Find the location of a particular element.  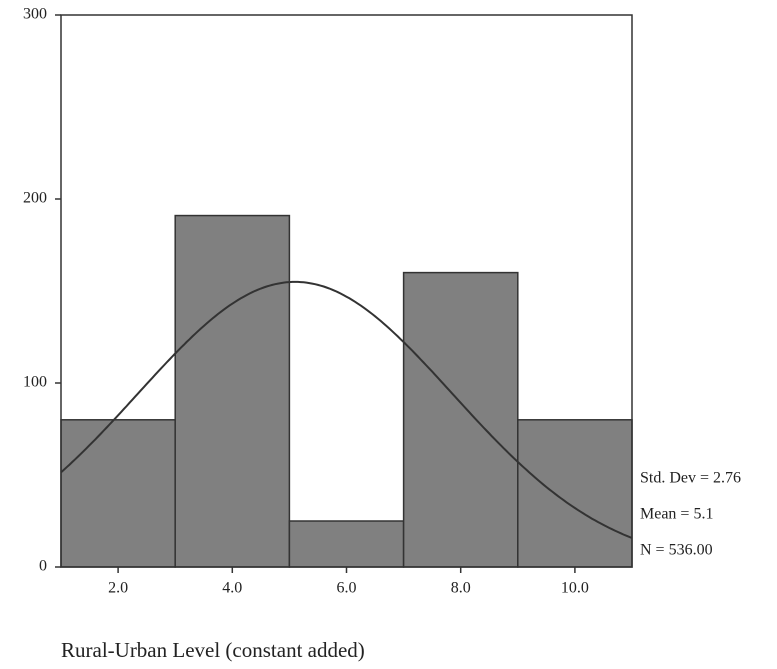

stat-label: N = 536.00 is located at coordinates (676, 550).